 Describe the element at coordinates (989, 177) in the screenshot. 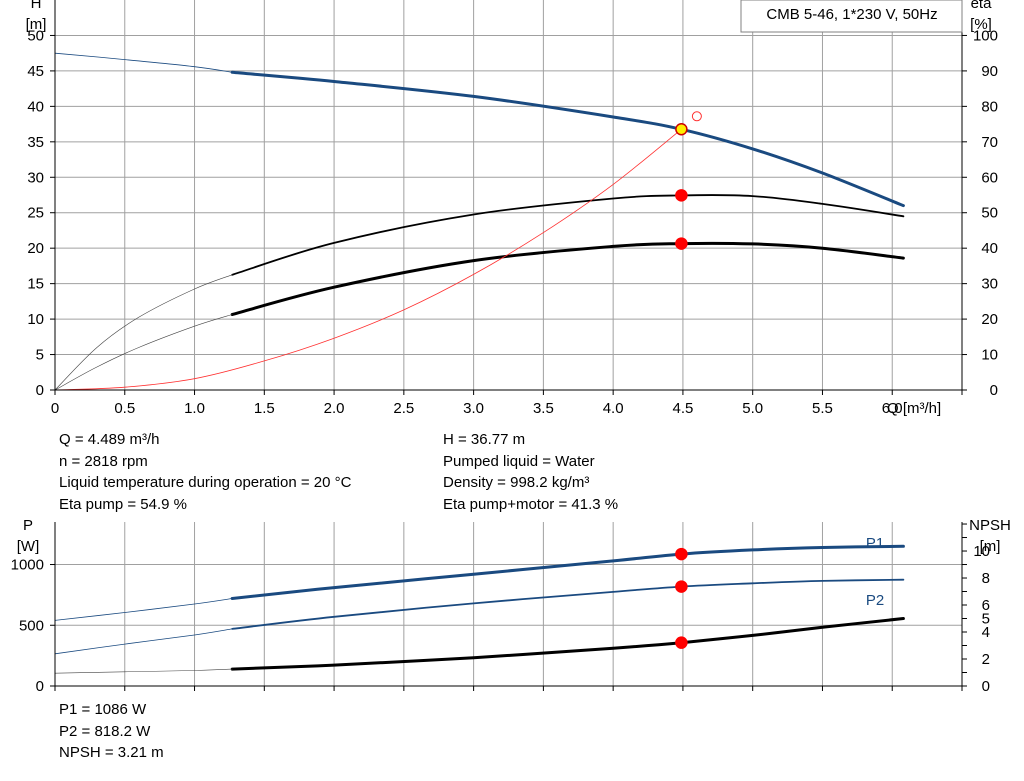

I see `y-tick-label-right: 60` at that location.